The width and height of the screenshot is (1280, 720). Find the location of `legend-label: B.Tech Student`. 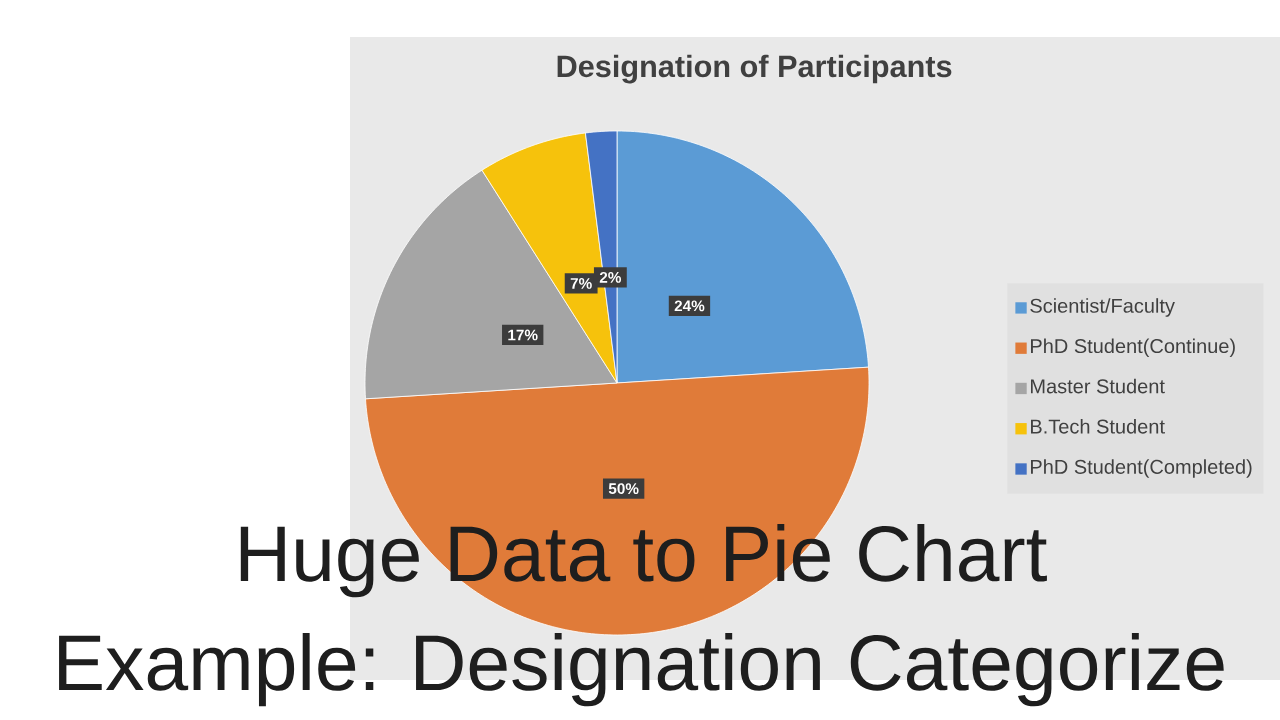

legend-label: B.Tech Student is located at coordinates (1098, 426).